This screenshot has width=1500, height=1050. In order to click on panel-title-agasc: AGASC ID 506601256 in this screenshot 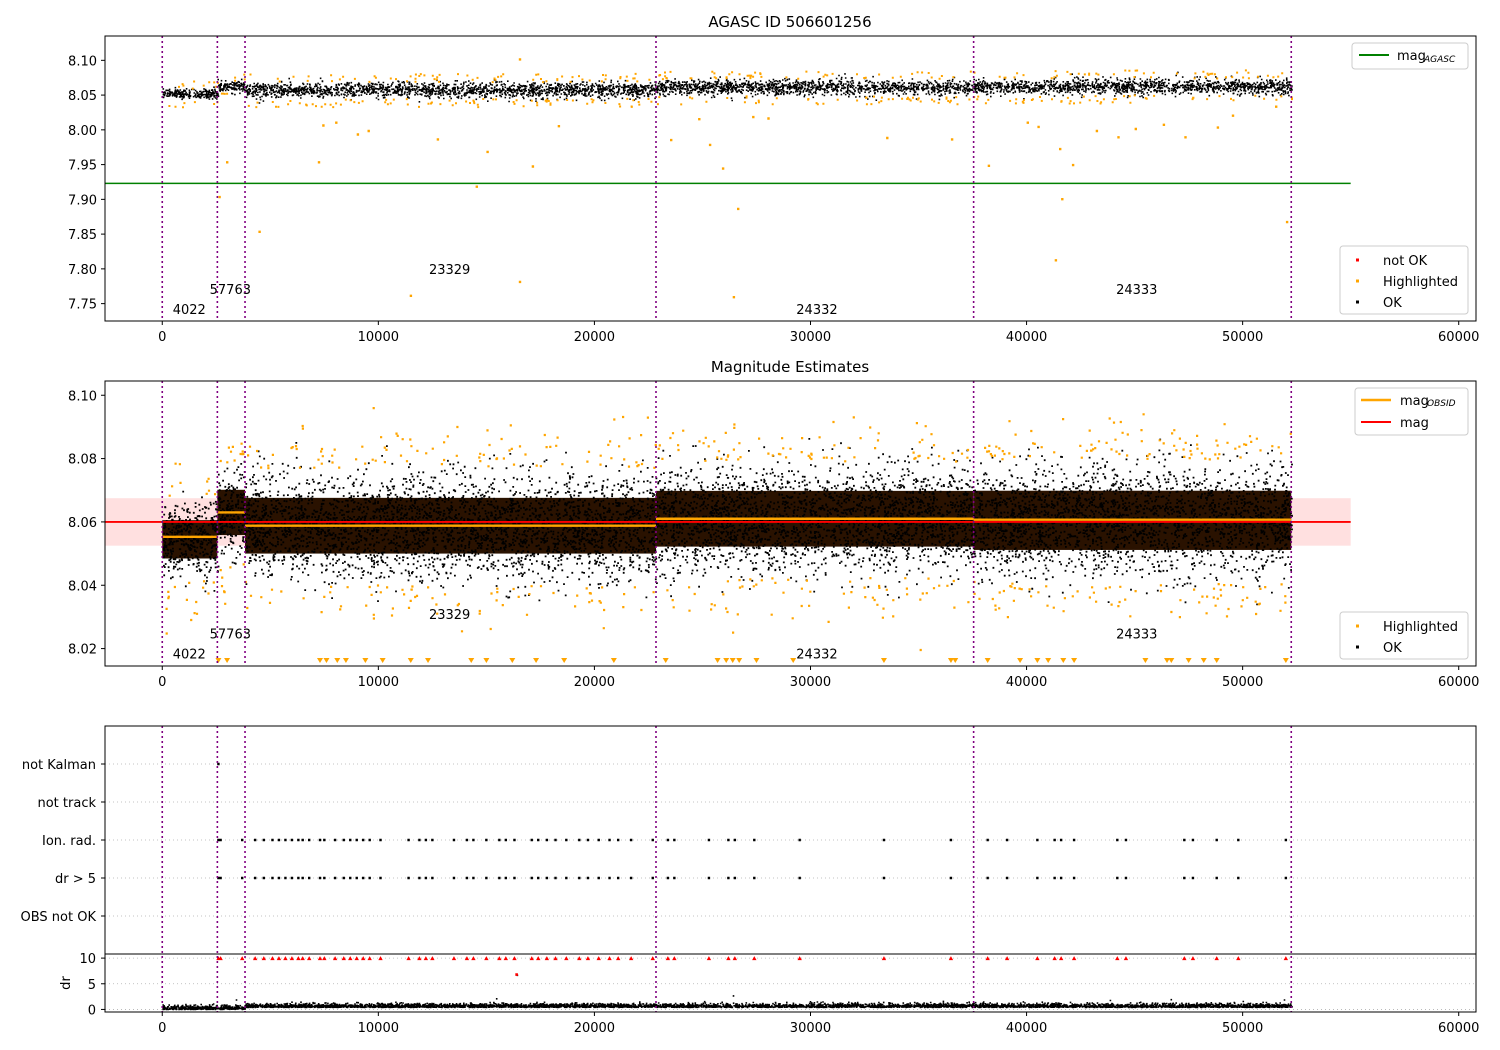, I will do `click(789, 22)`.